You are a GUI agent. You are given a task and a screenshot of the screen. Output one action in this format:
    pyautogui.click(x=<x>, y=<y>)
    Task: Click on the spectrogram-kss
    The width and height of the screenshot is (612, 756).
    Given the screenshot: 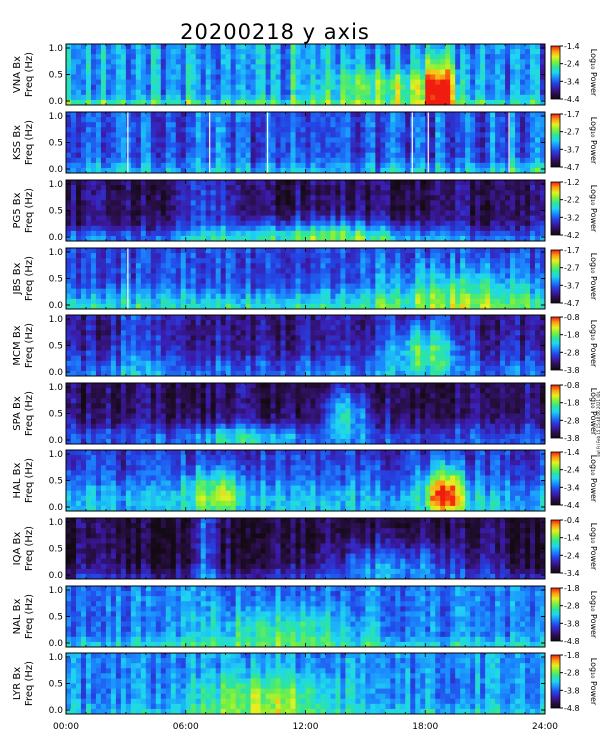 What is the action you would take?
    pyautogui.click(x=306, y=143)
    